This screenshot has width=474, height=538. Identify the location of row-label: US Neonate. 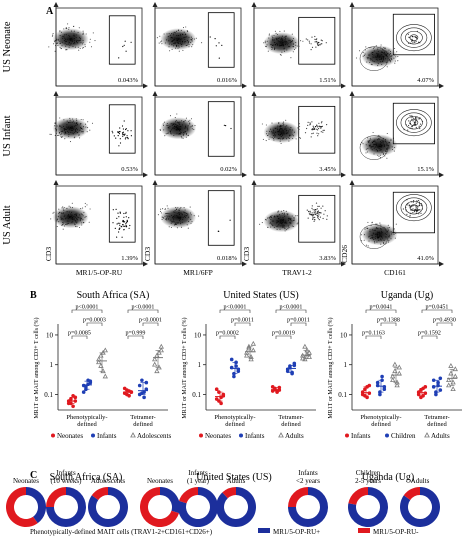
(7, 46).